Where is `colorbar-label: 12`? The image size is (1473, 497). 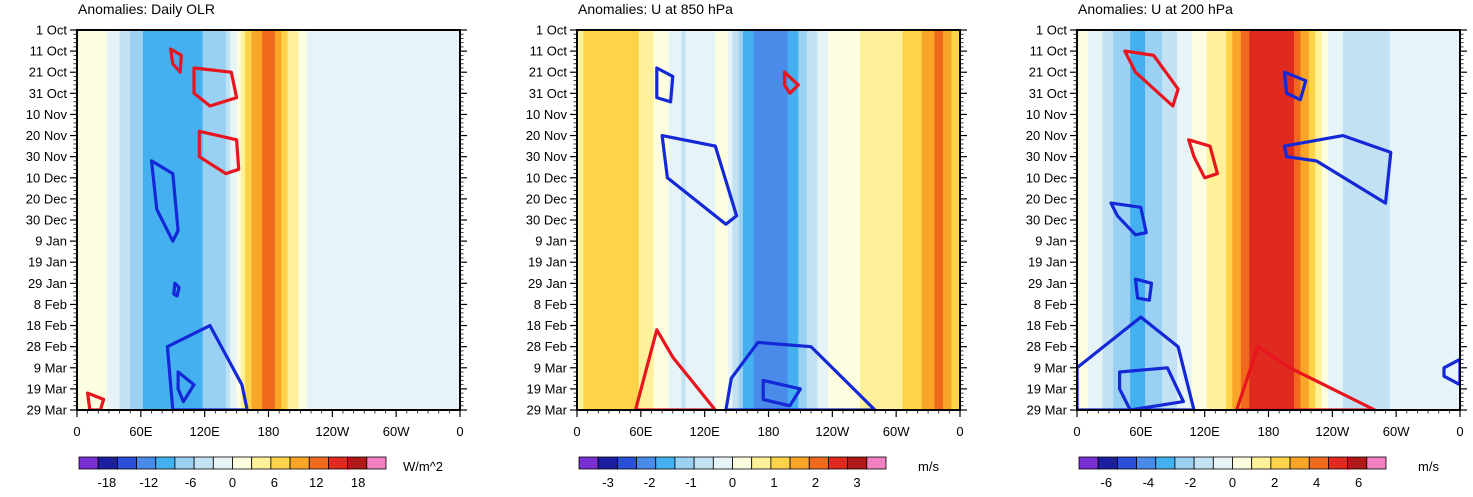 colorbar-label: 12 is located at coordinates (316, 482).